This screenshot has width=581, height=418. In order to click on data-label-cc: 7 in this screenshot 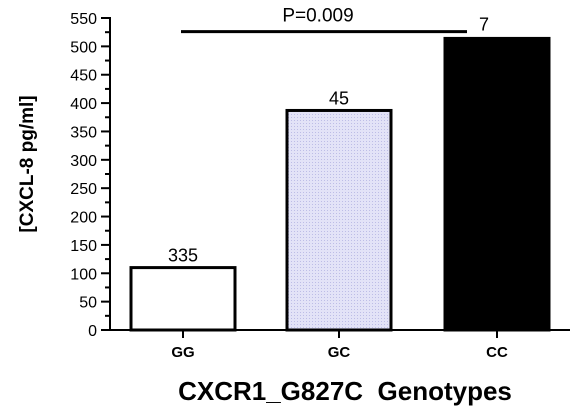, I will do `click(484, 24)`.